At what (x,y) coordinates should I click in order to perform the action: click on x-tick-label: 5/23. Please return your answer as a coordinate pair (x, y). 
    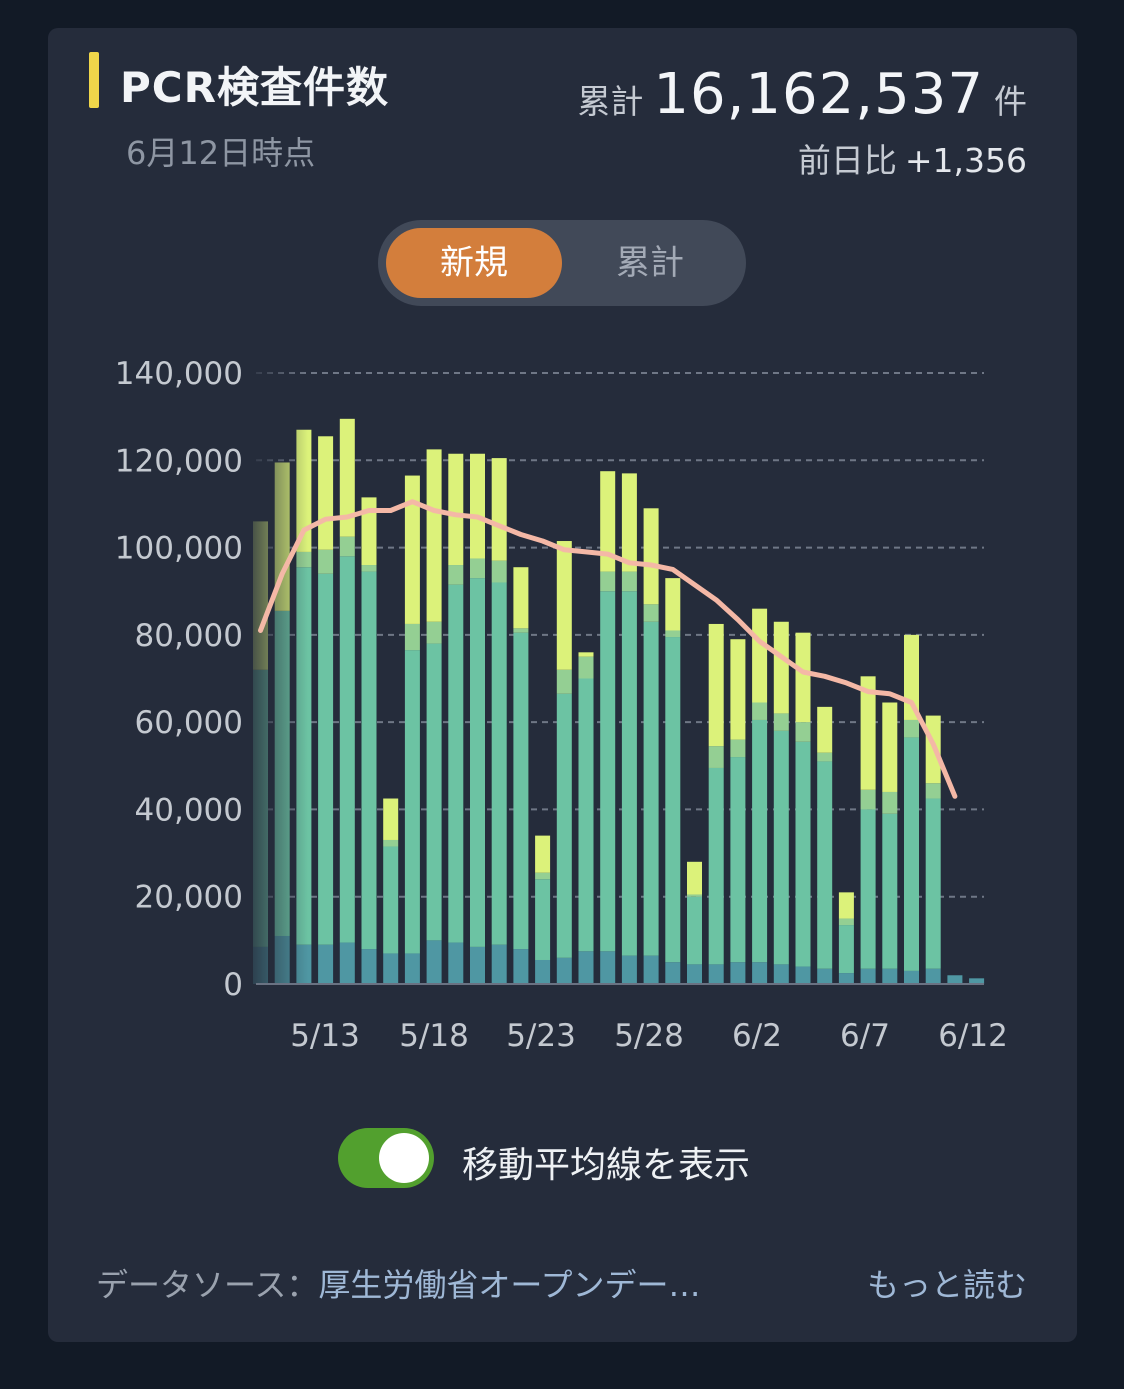
    Looking at the image, I should click on (541, 1036).